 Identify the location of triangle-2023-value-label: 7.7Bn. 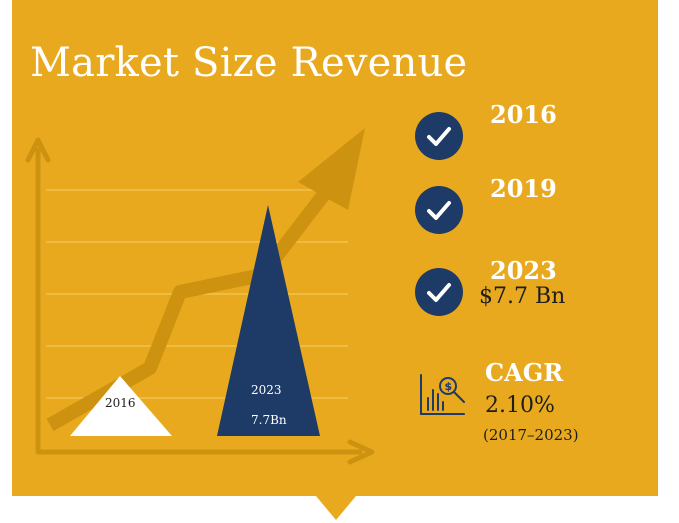
(269, 420).